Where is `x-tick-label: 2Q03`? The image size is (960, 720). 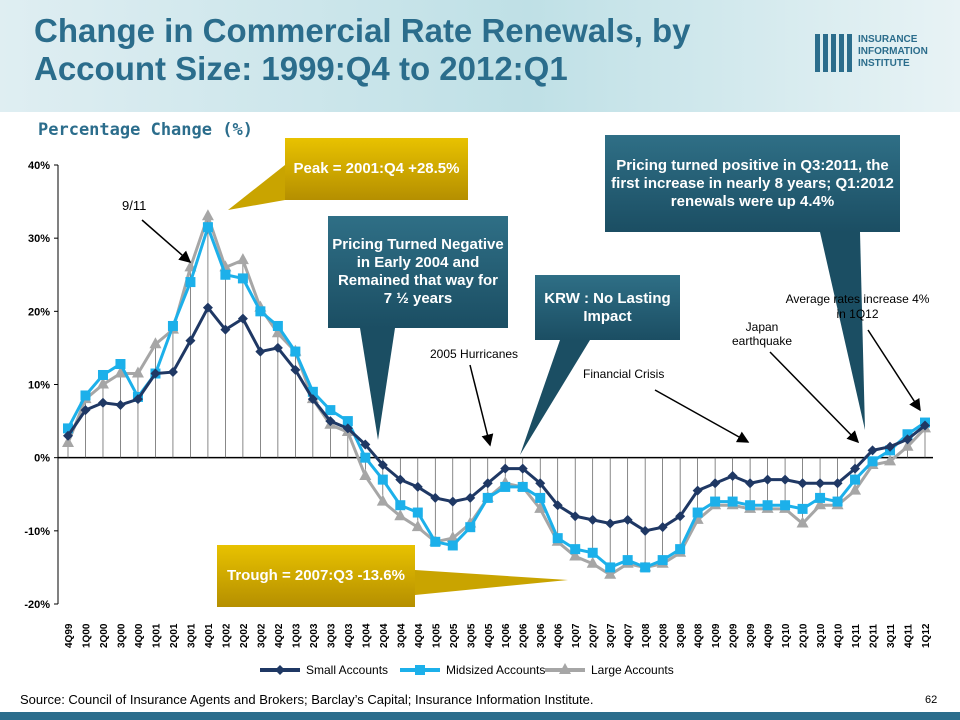 x-tick-label: 2Q03 is located at coordinates (314, 635).